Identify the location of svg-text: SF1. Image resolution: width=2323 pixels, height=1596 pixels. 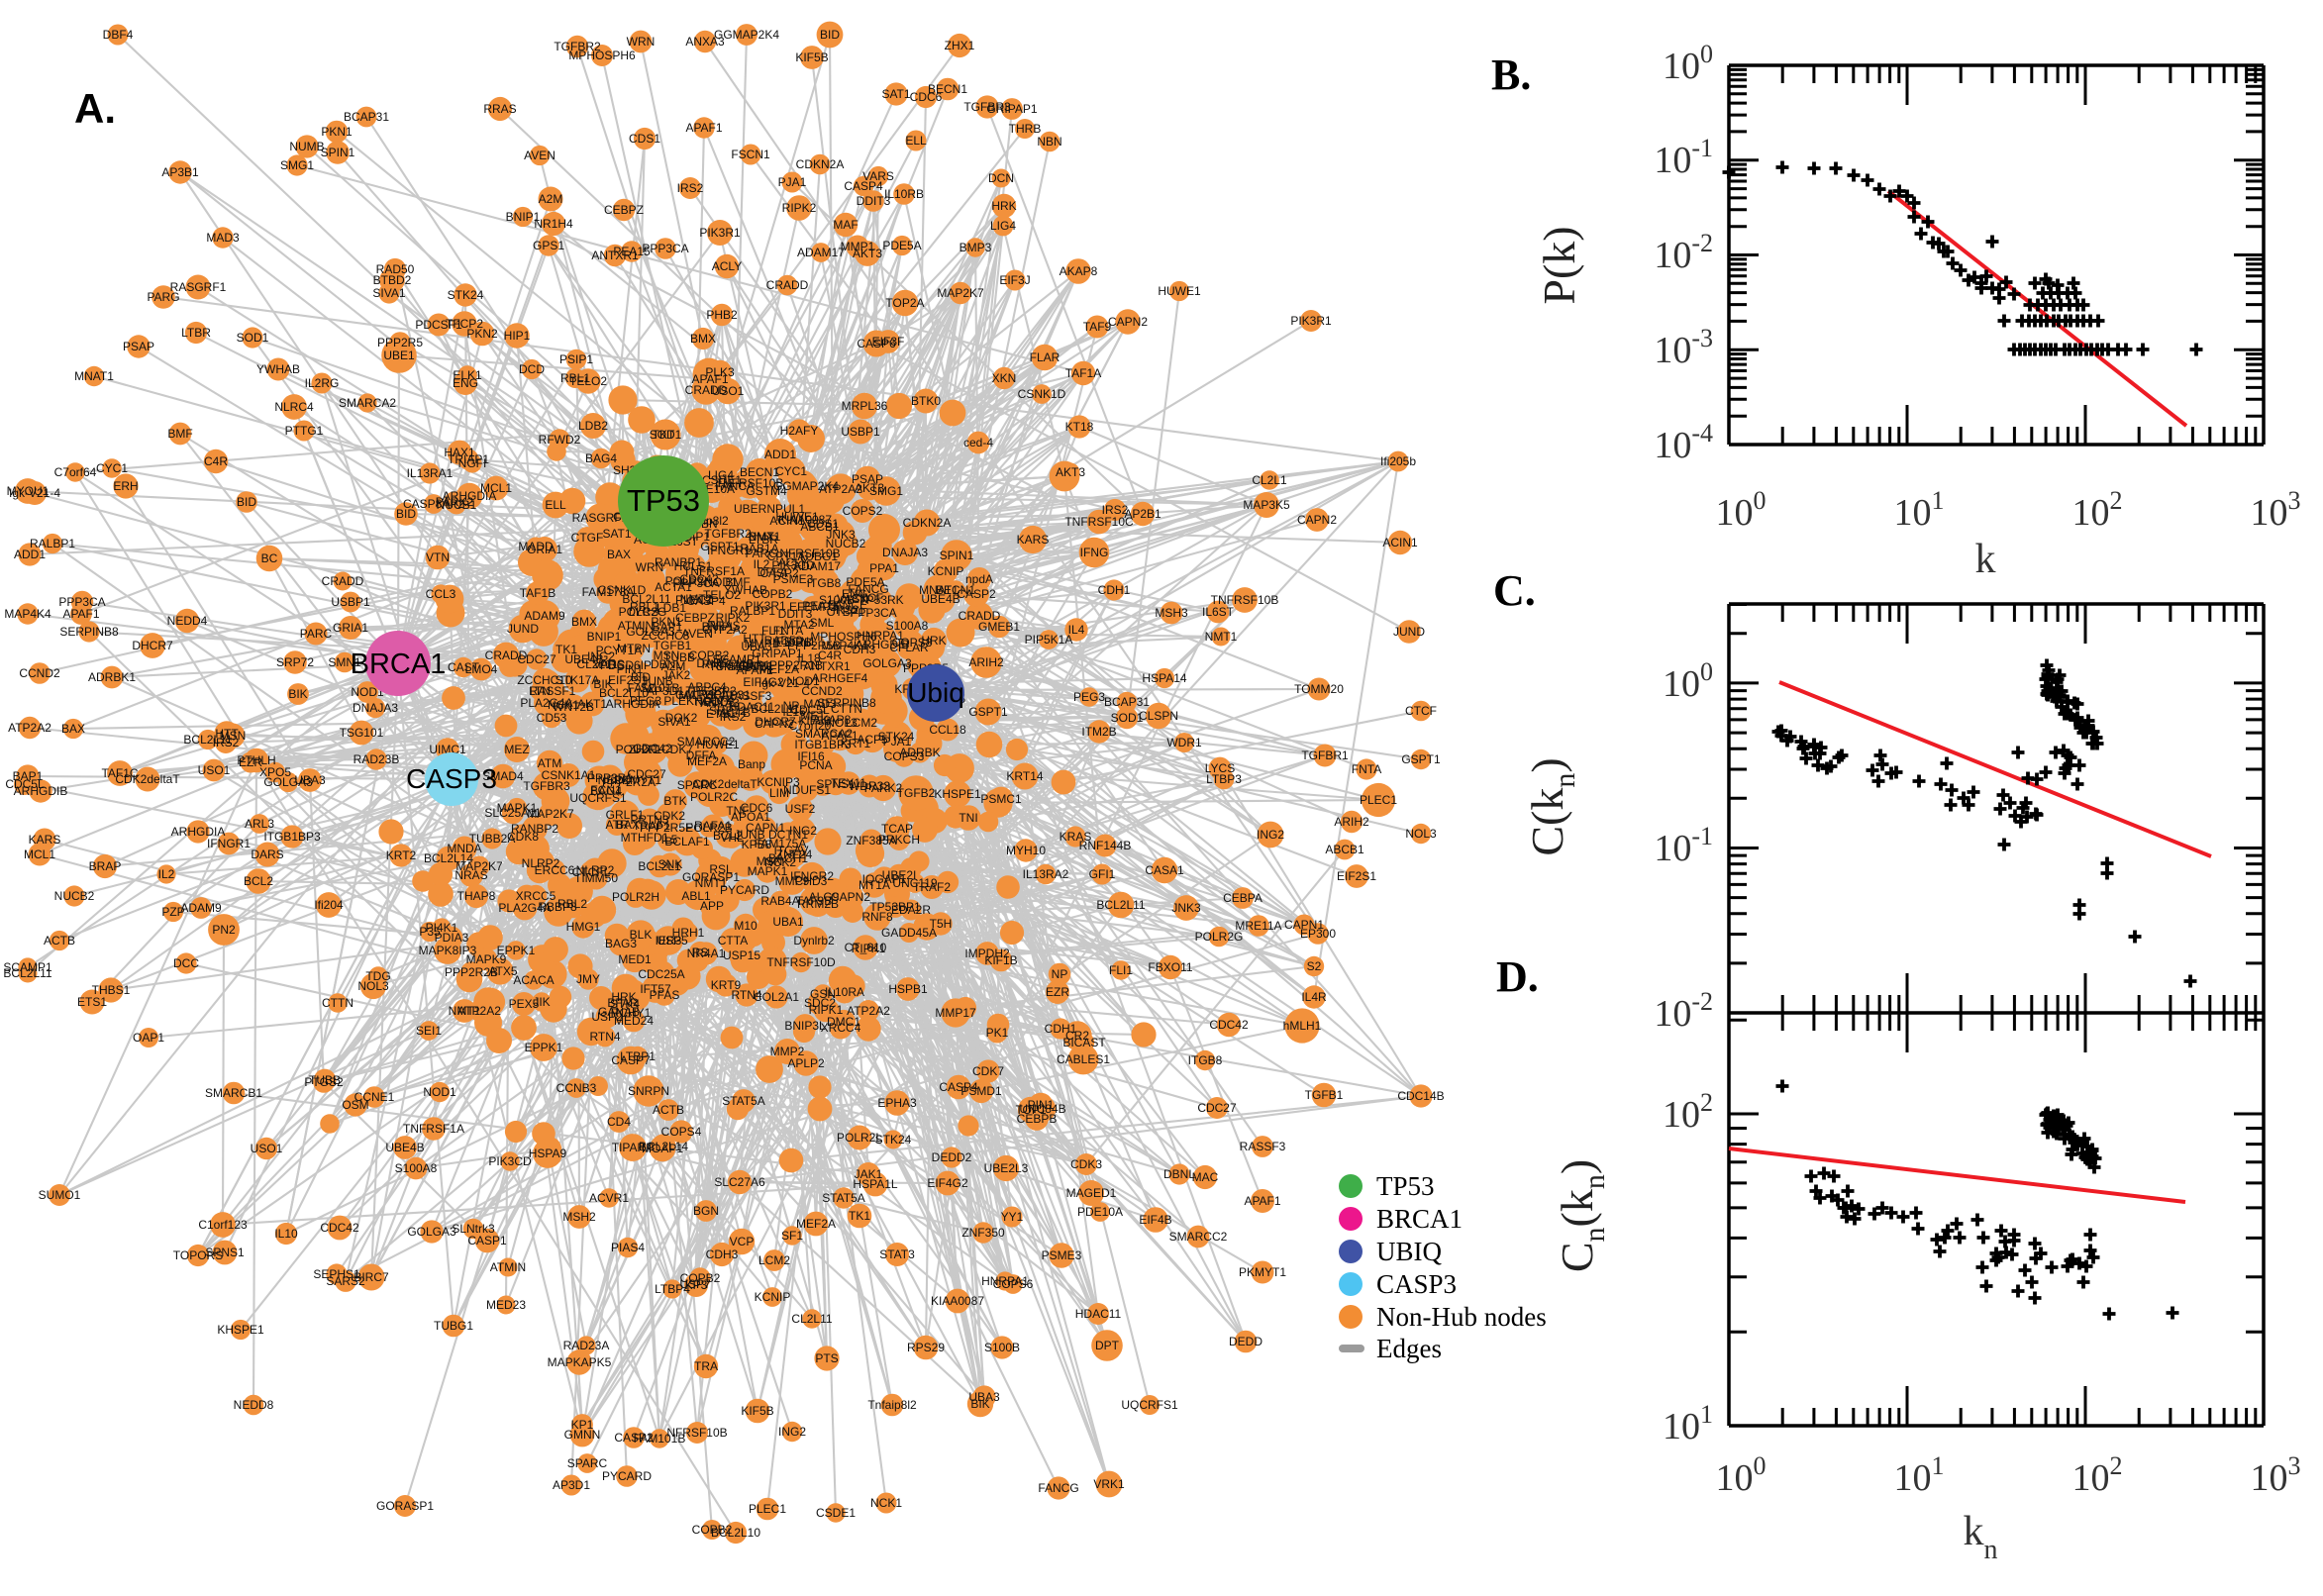
(792, 1236).